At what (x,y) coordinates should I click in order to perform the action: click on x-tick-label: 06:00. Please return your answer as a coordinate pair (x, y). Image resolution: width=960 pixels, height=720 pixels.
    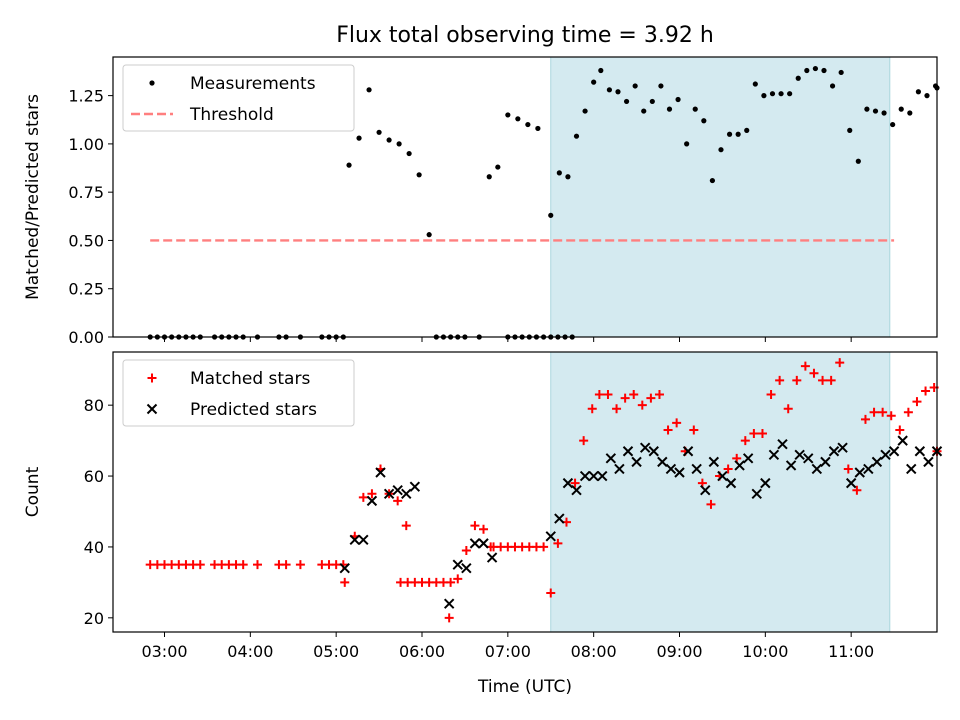
    Looking at the image, I should click on (422, 651).